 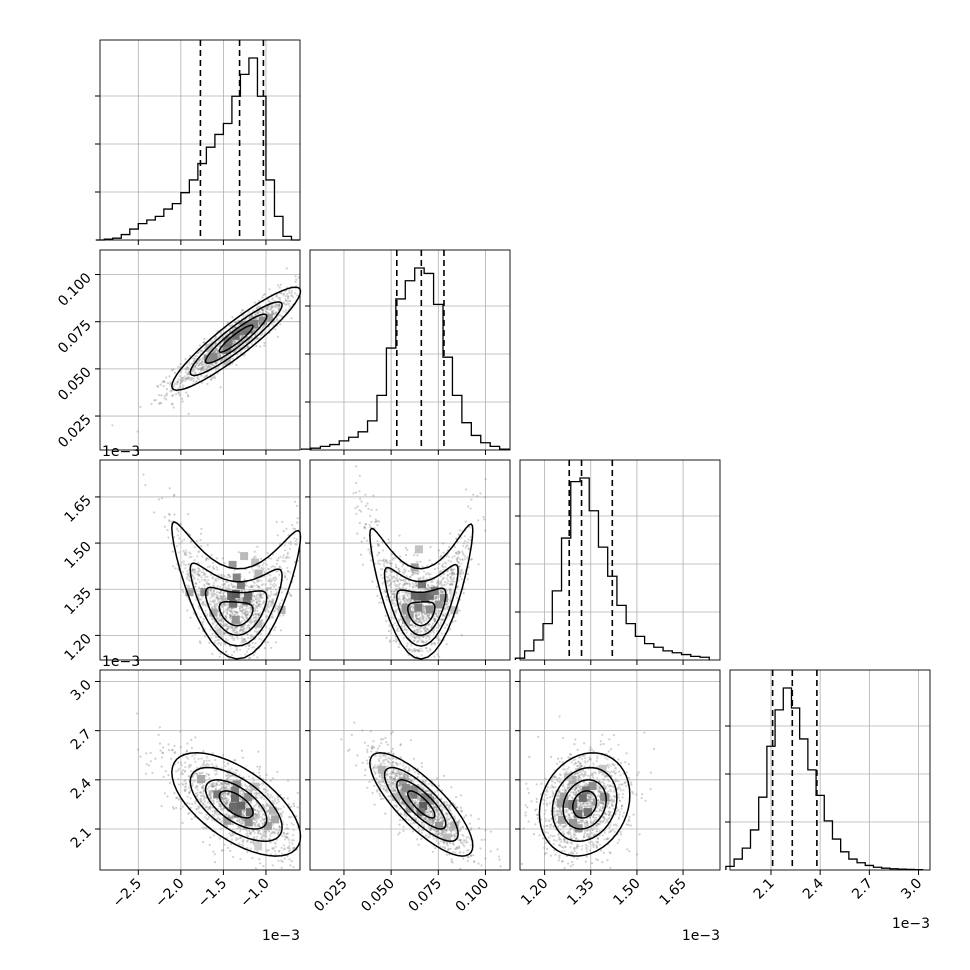 What do you see at coordinates (75, 384) in the screenshot?
I see `y-tick-label: 0.050` at bounding box center [75, 384].